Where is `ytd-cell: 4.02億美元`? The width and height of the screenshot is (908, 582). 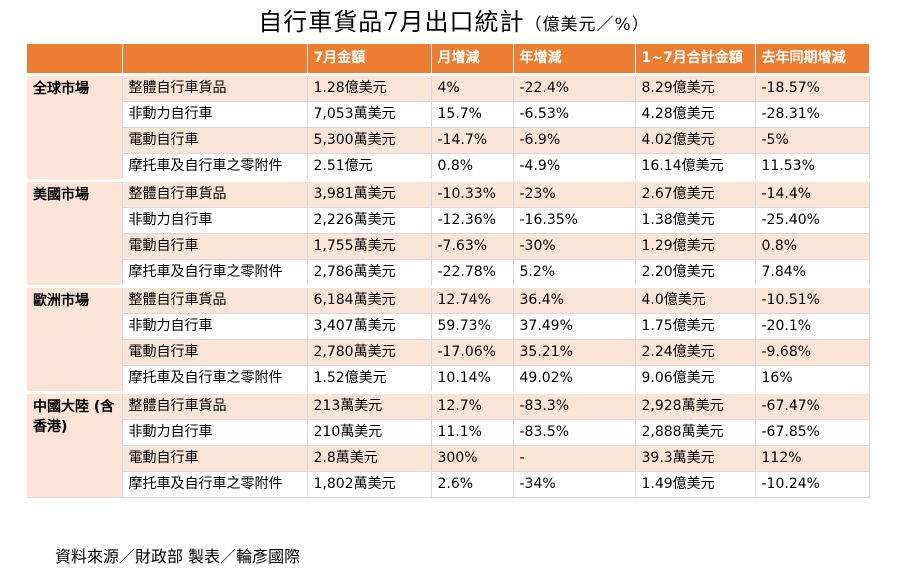 ytd-cell: 4.02億美元 is located at coordinates (695, 140).